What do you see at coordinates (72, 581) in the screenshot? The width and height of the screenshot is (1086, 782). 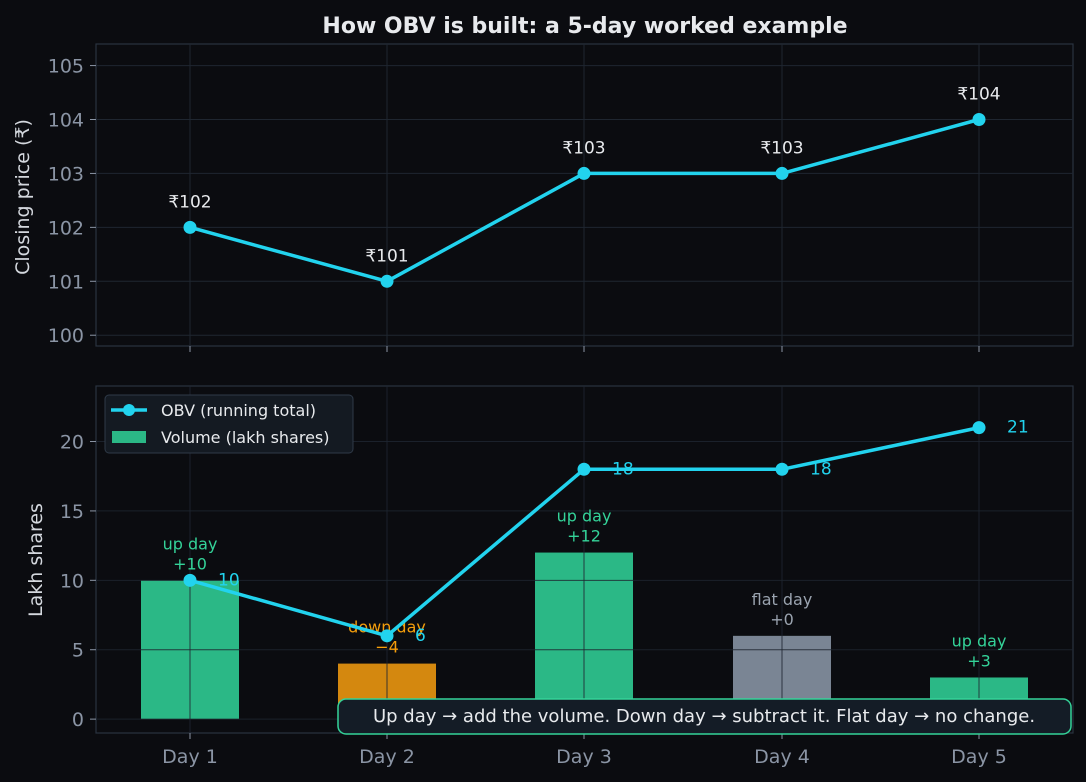 I see `obv-y-tick-label-10: 10` at bounding box center [72, 581].